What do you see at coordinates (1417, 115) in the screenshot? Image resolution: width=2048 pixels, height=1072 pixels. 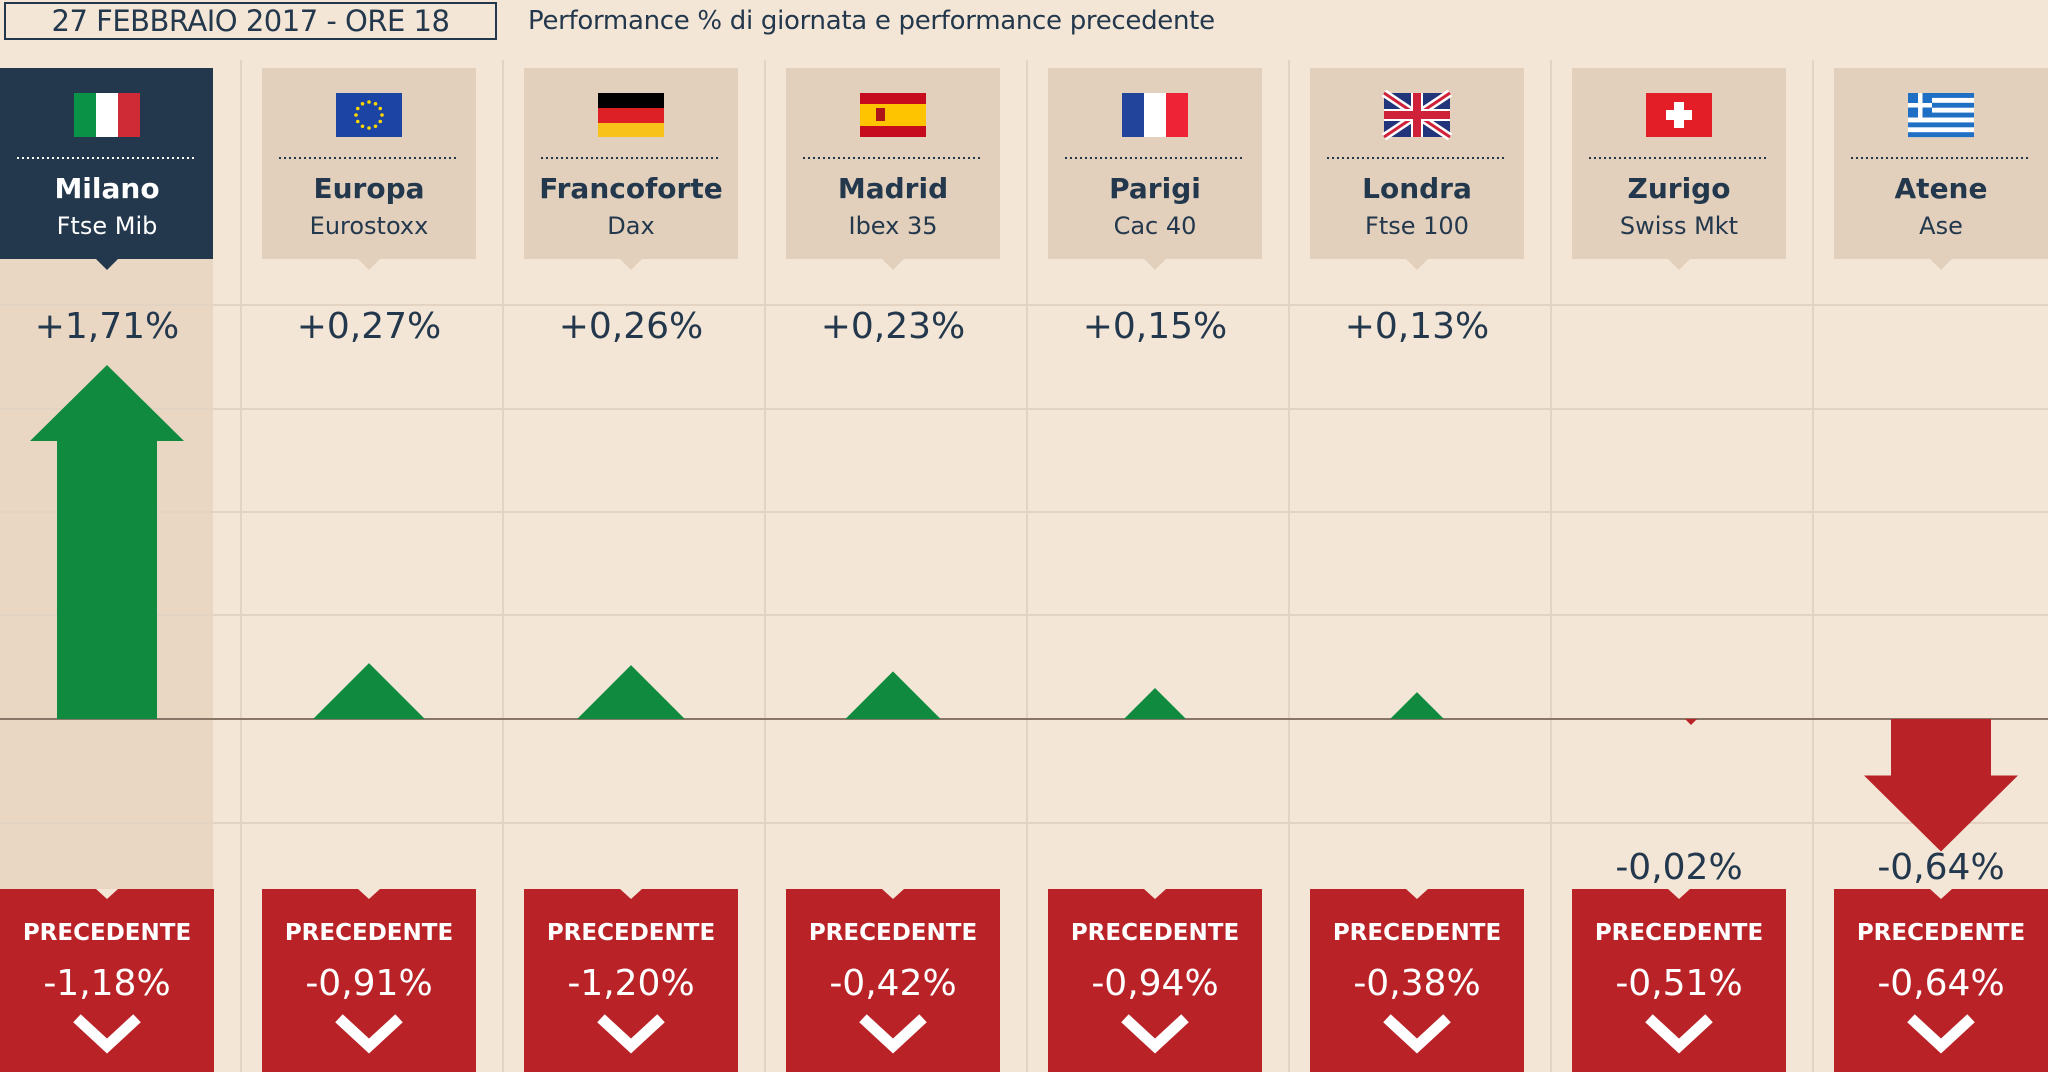 I see `flag-uk-icon` at bounding box center [1417, 115].